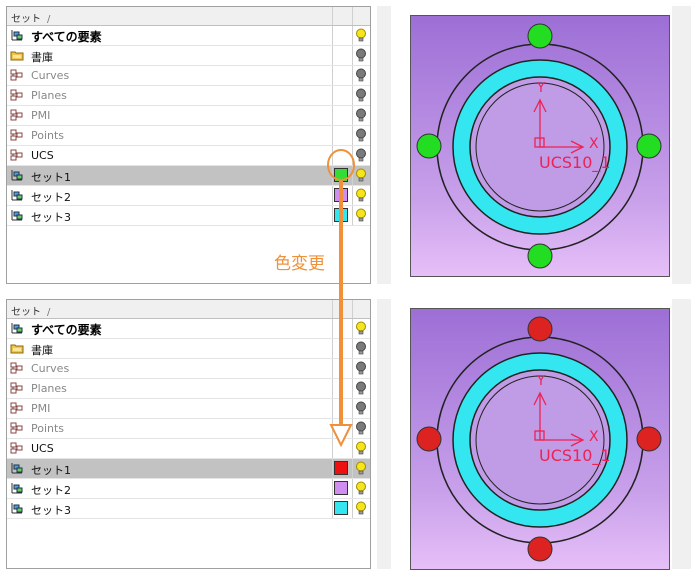 Image resolution: width=691 pixels, height=577 pixels. Describe the element at coordinates (42, 57) in the screenshot. I see `layer-row-label: 書庫` at that location.